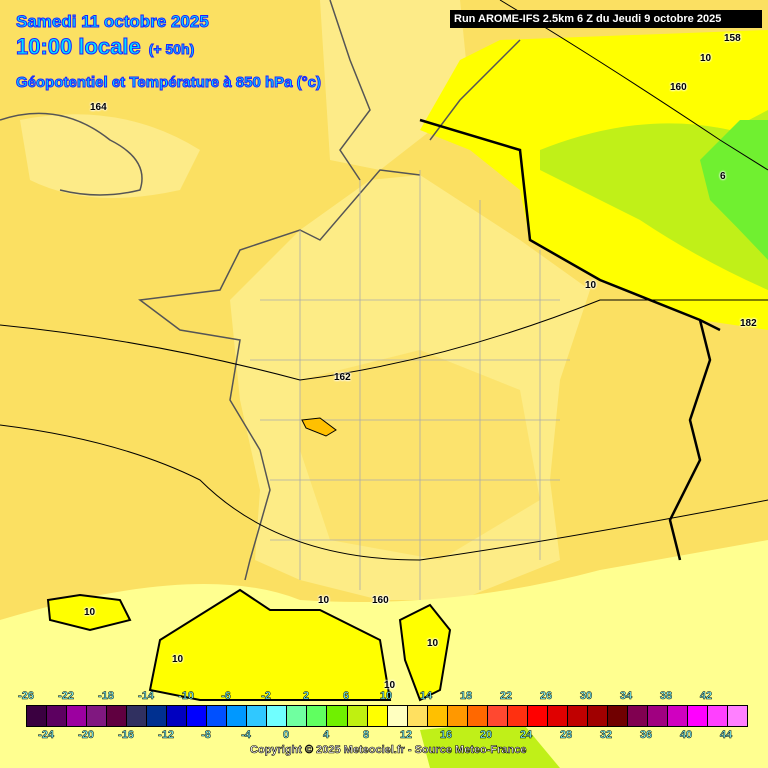 Image resolution: width=768 pixels, height=768 pixels. What do you see at coordinates (586, 696) in the screenshot?
I see `legend-tick-label: 30` at bounding box center [586, 696].